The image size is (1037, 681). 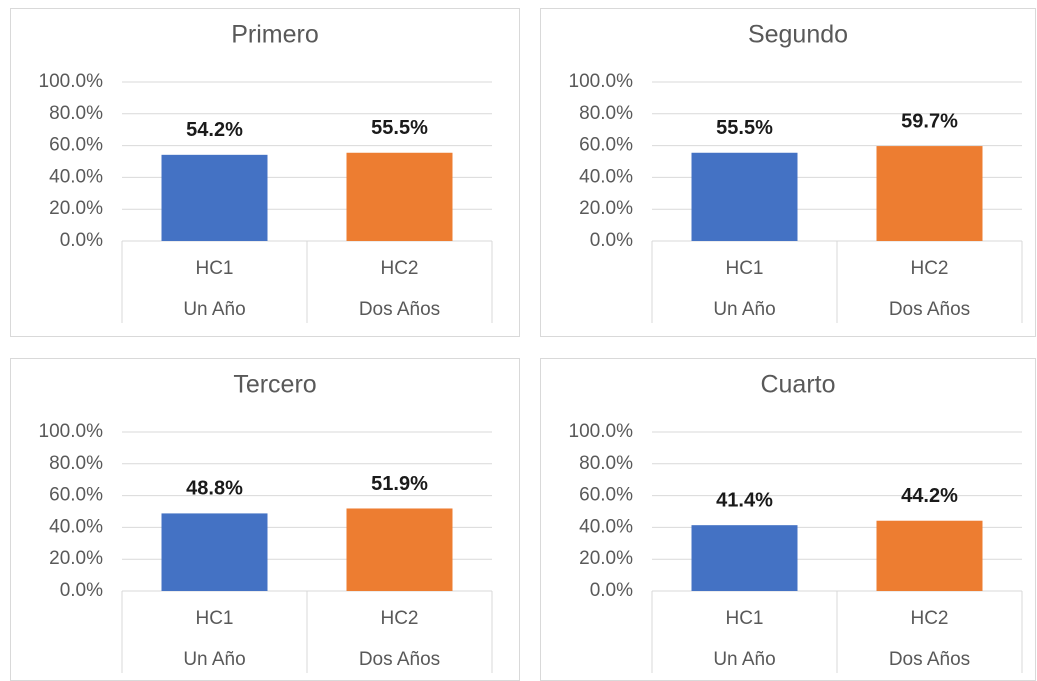 I want to click on chart-title: Tercero, so click(x=274, y=385).